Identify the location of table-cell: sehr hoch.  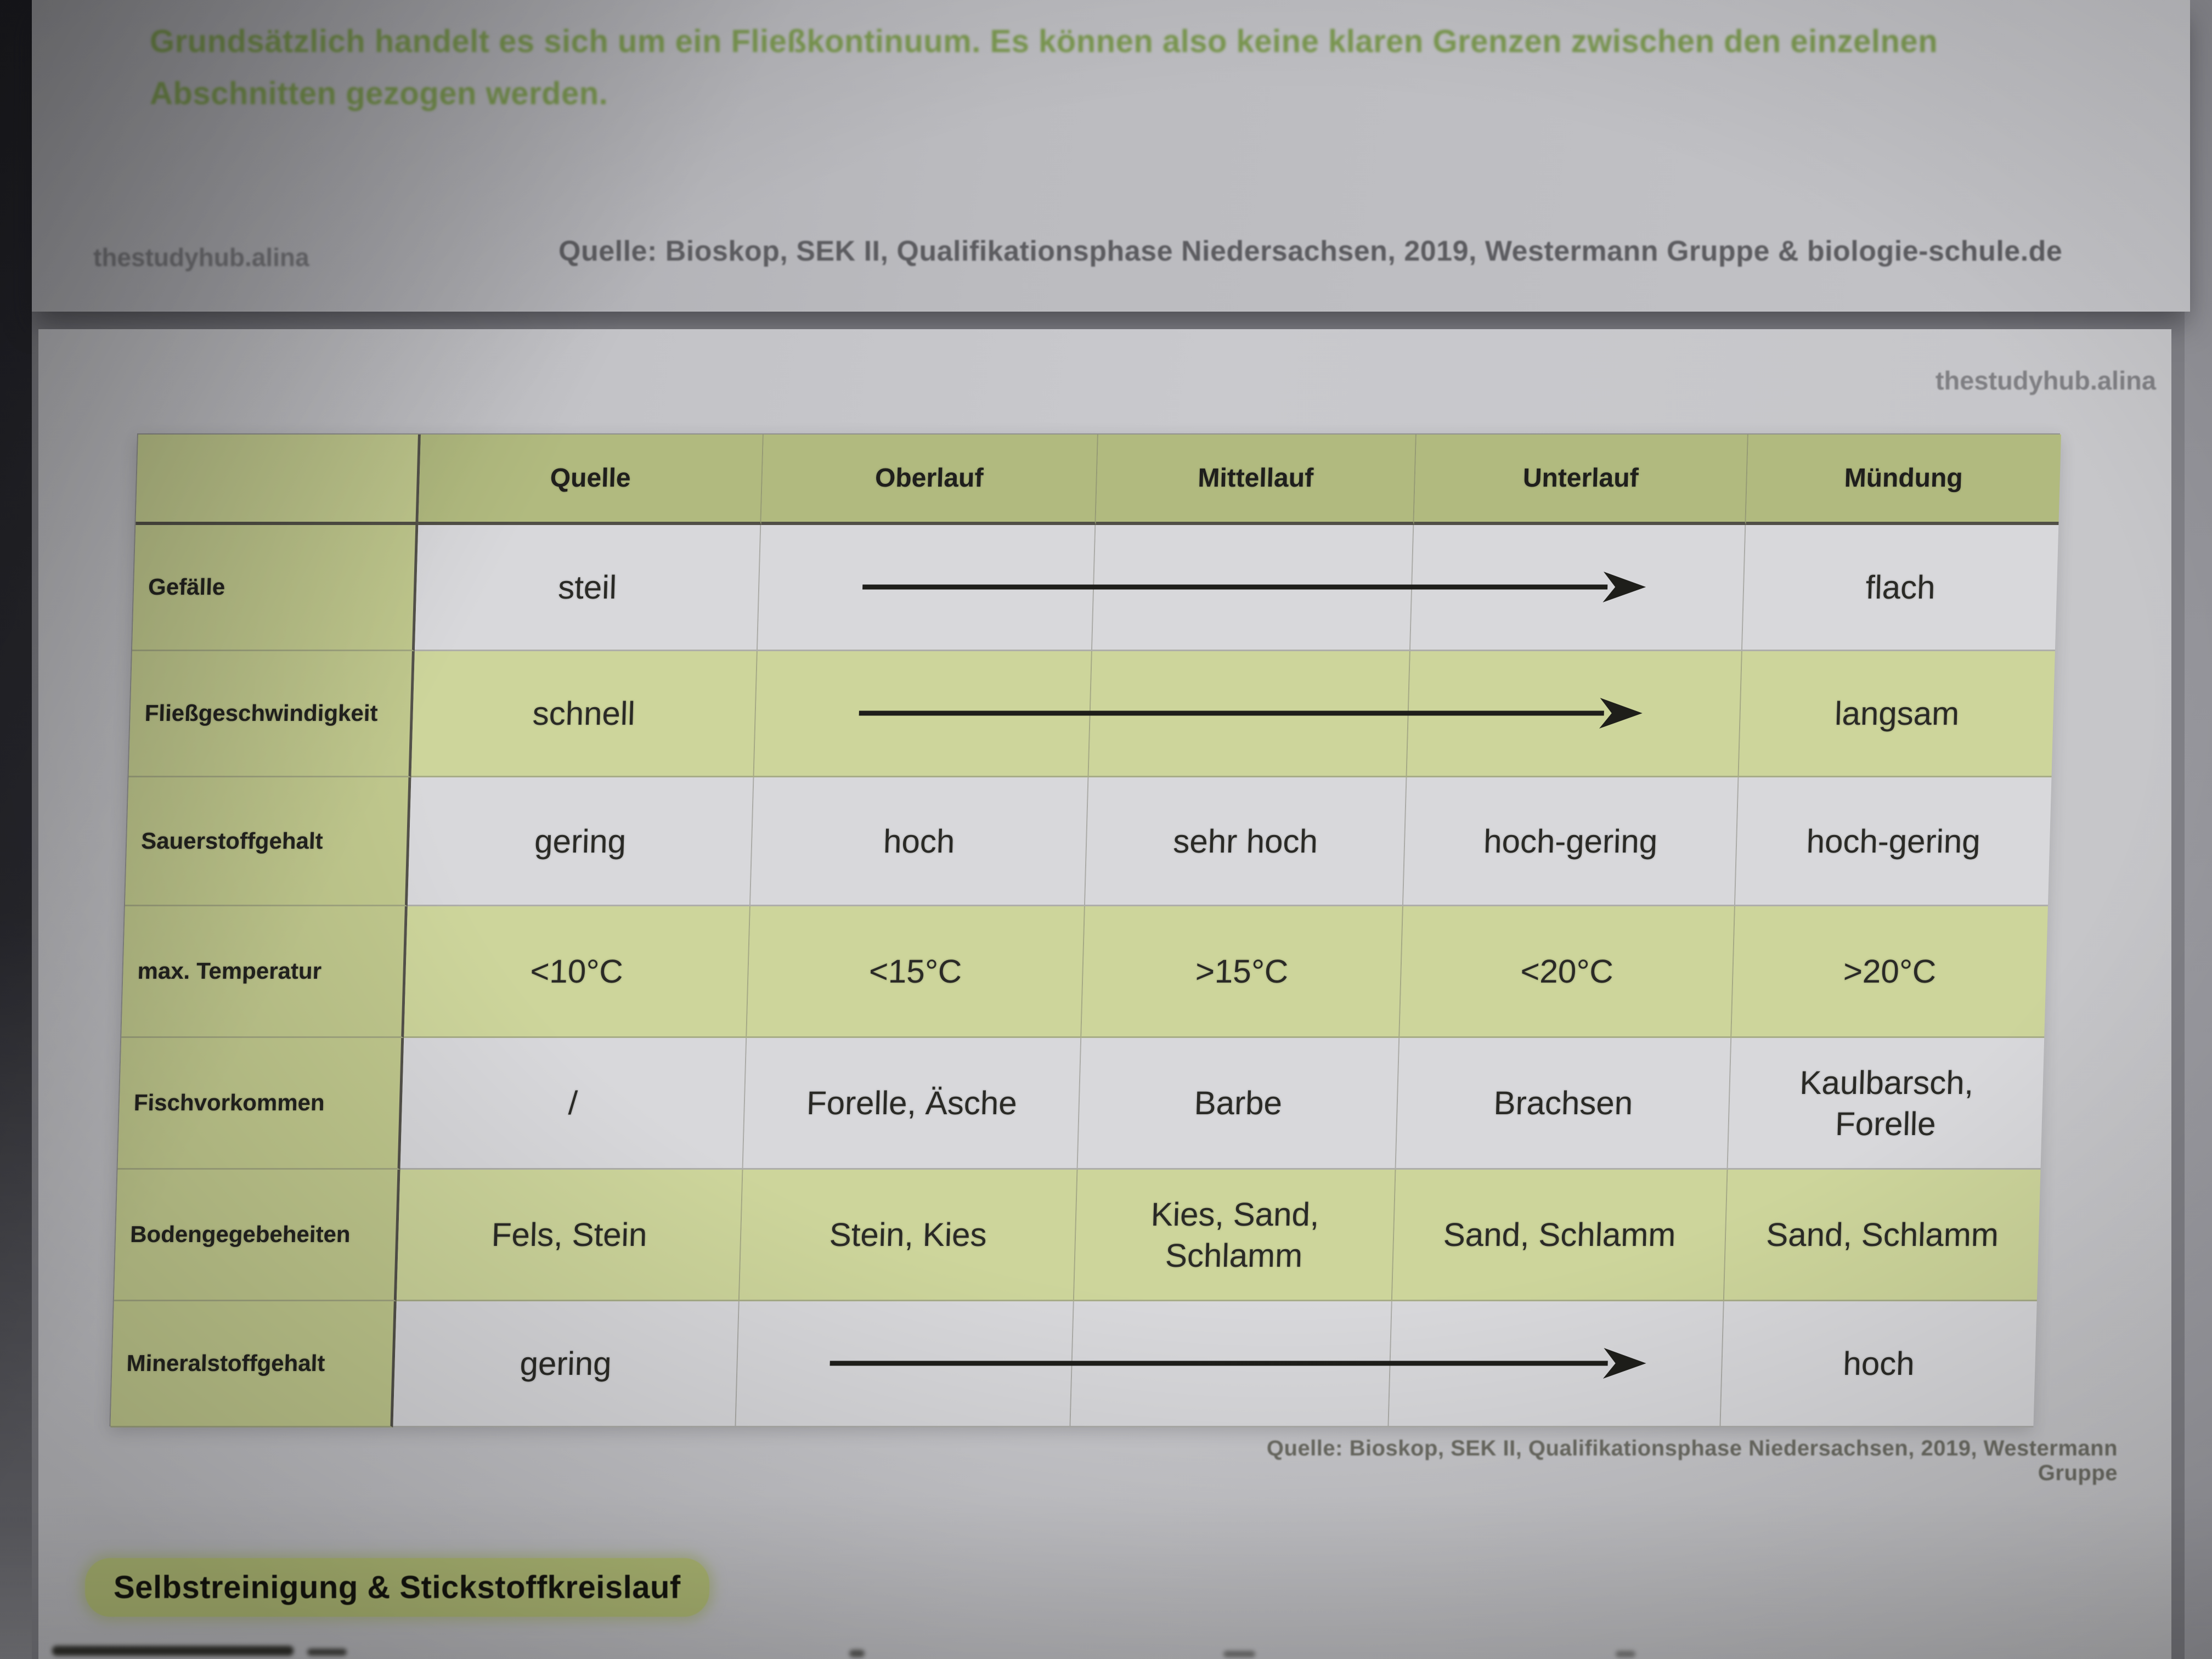
(1246, 842).